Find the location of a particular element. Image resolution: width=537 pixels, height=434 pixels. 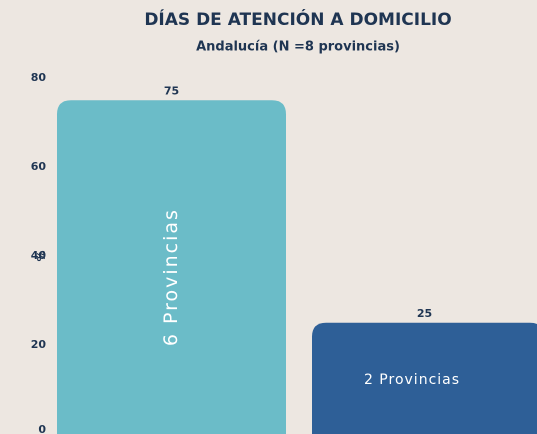

chart-subtitle: Andalucía (N =8 provincias) is located at coordinates (298, 47).